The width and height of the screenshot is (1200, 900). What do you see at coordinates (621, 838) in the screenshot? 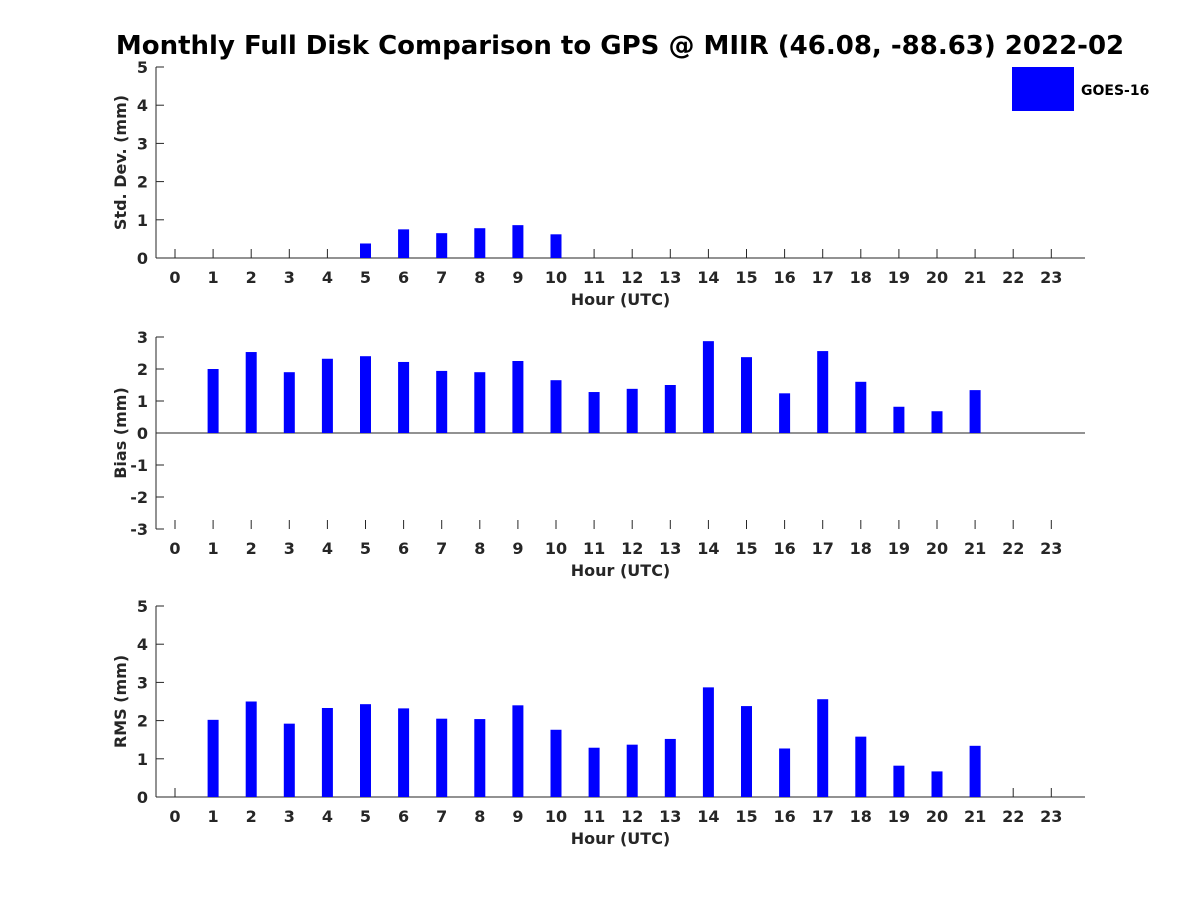
I see `x-axis-label: Hour (UTC)` at bounding box center [621, 838].